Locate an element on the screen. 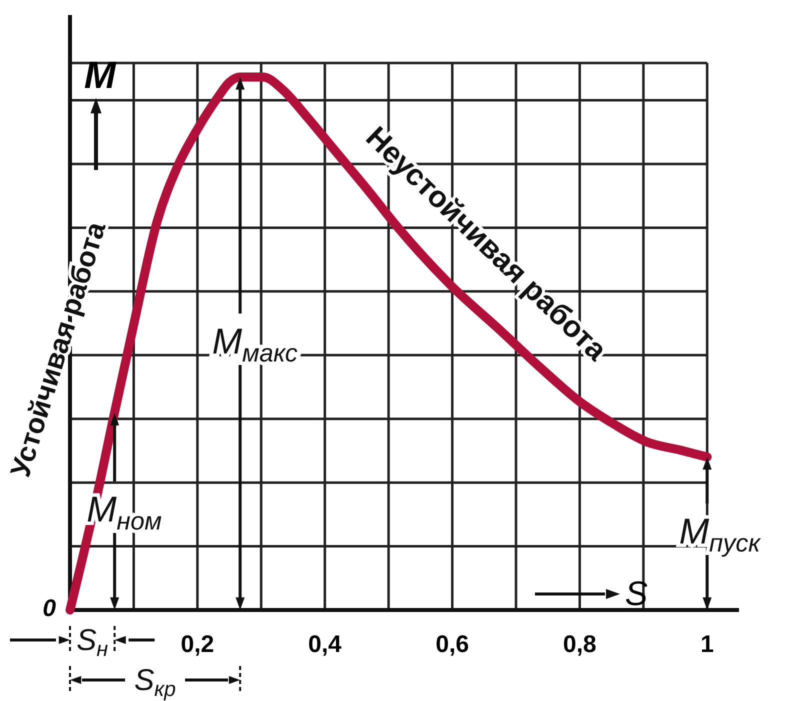 This screenshot has width=787, height=701. x-tick-label: 0,8 is located at coordinates (579, 644).